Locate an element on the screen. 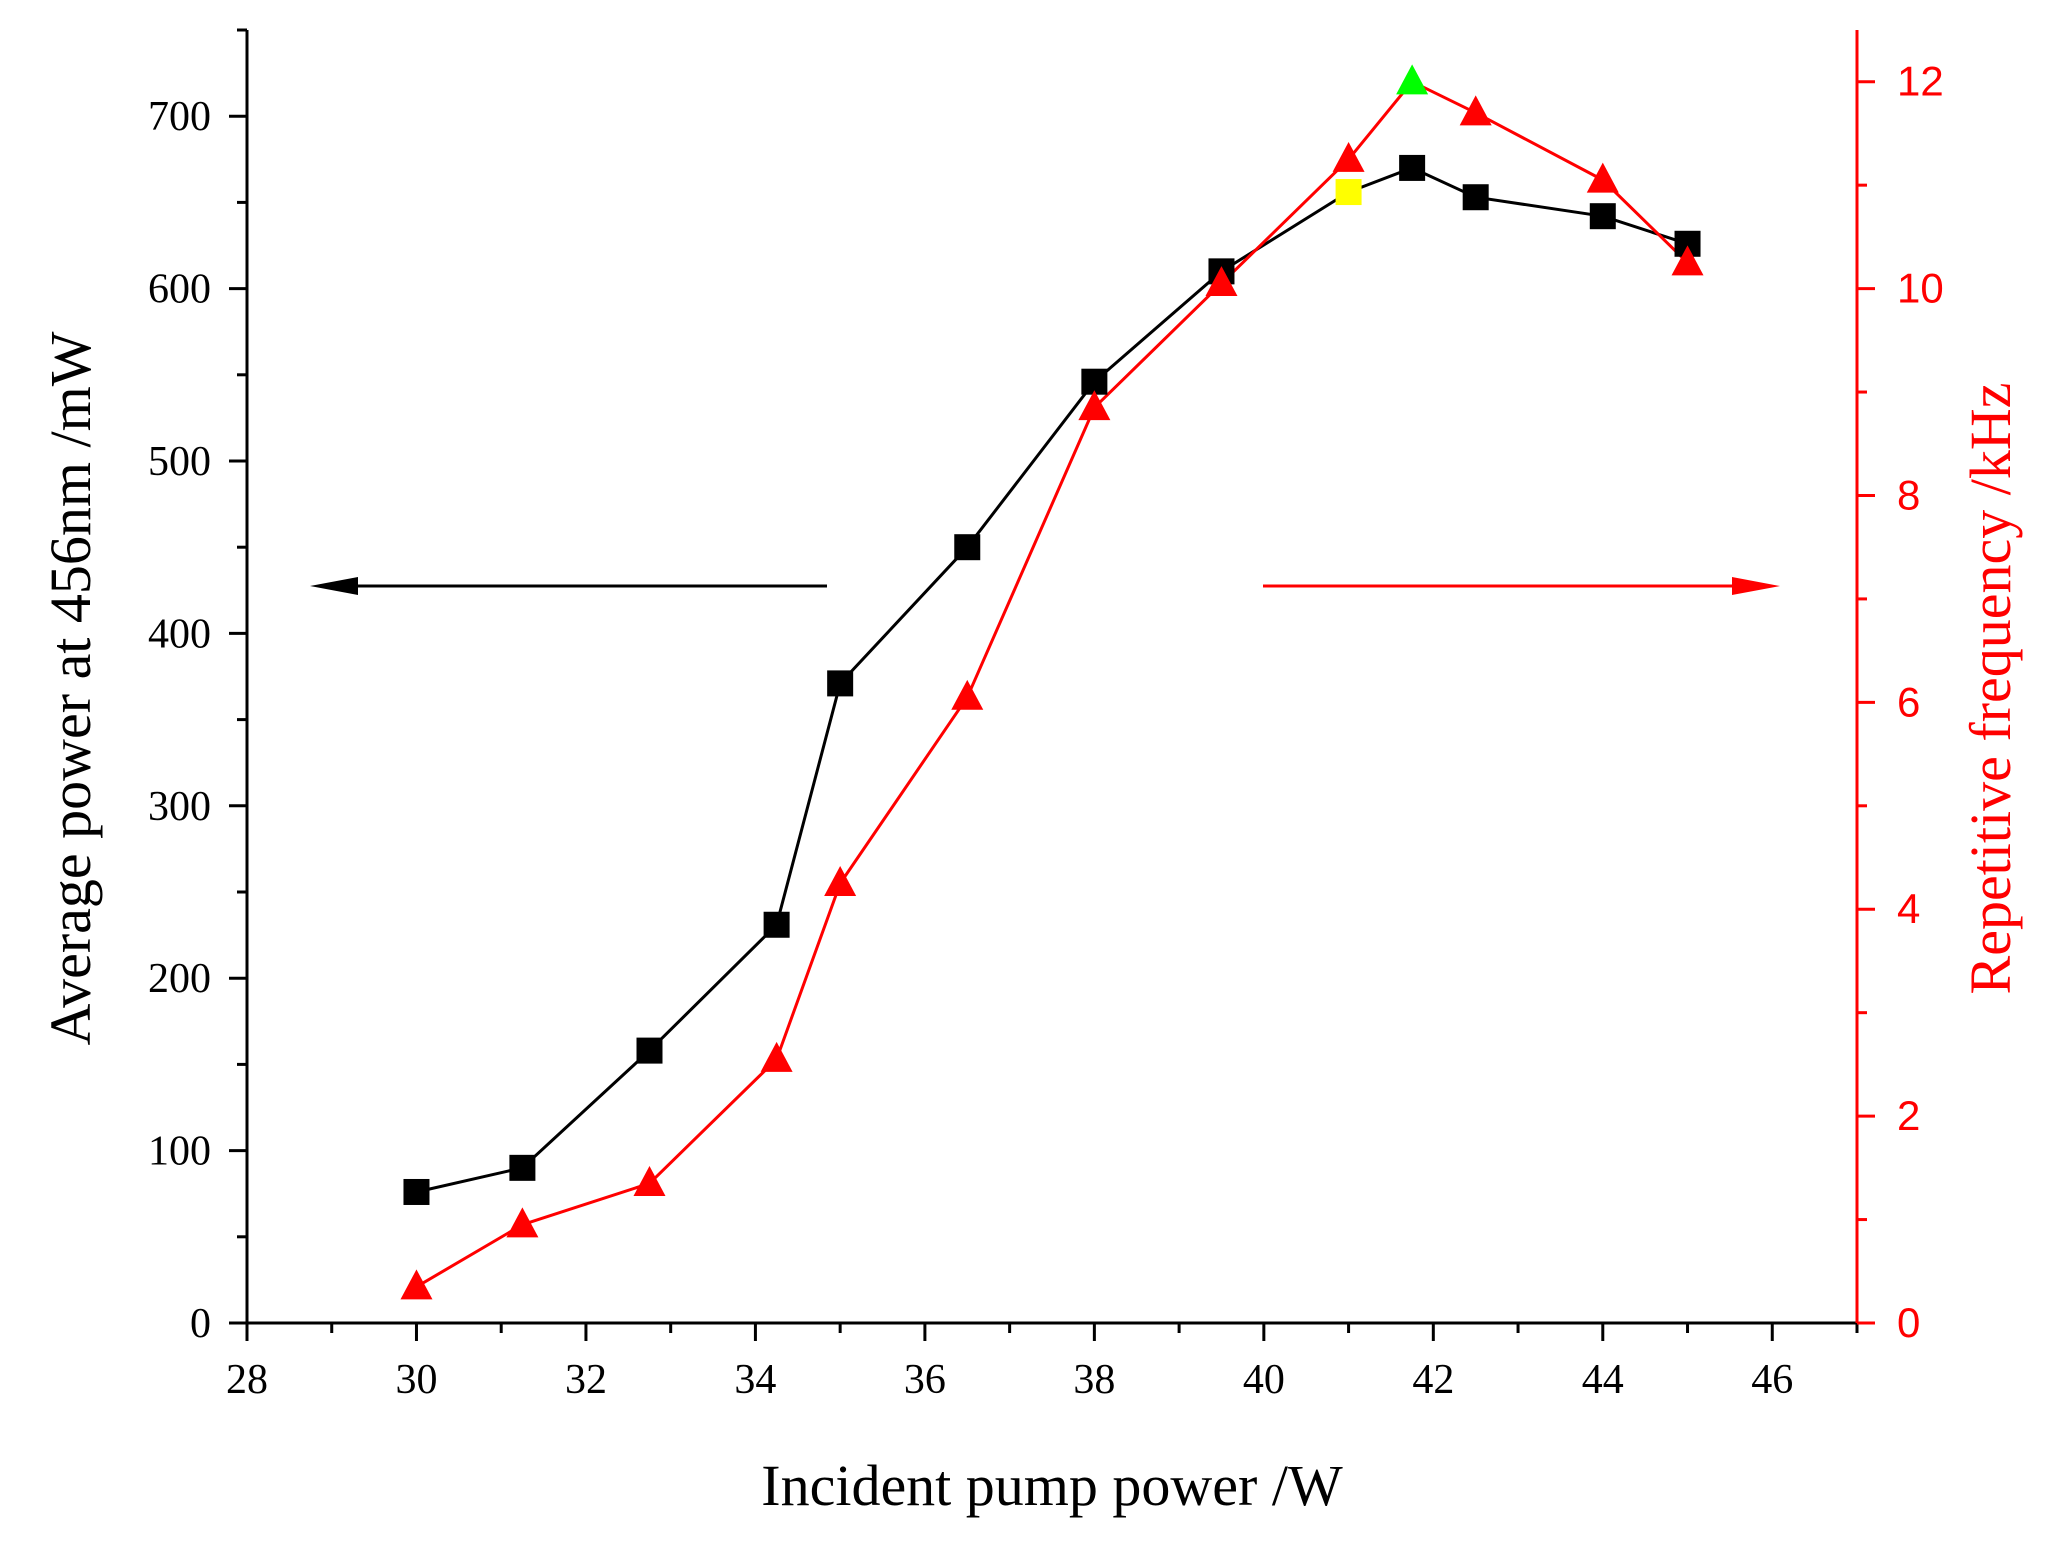  right-arrow-head is located at coordinates (1756, 586).